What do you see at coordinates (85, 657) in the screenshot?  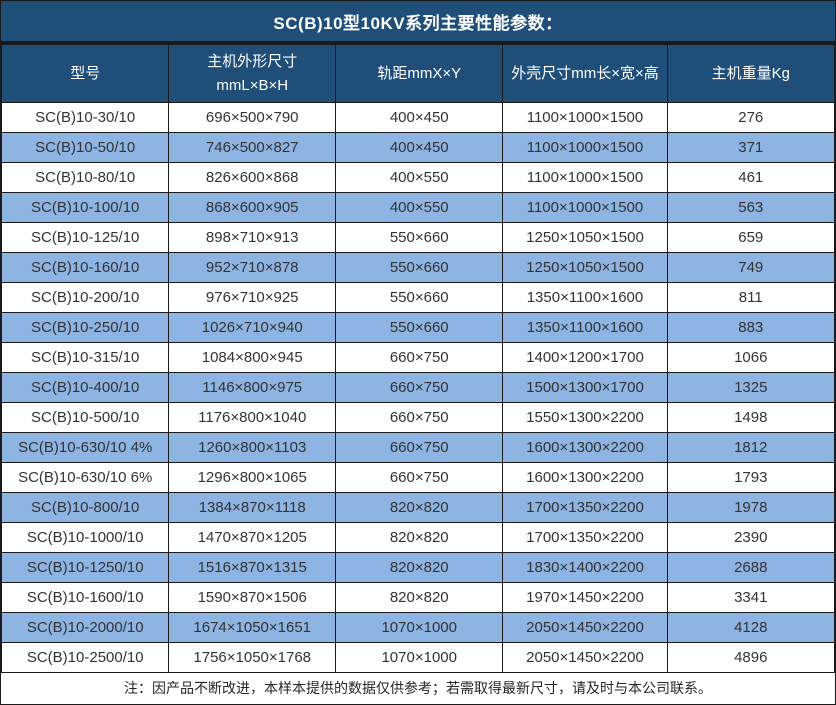 I see `table-cell: SC(B)10-2500/10` at bounding box center [85, 657].